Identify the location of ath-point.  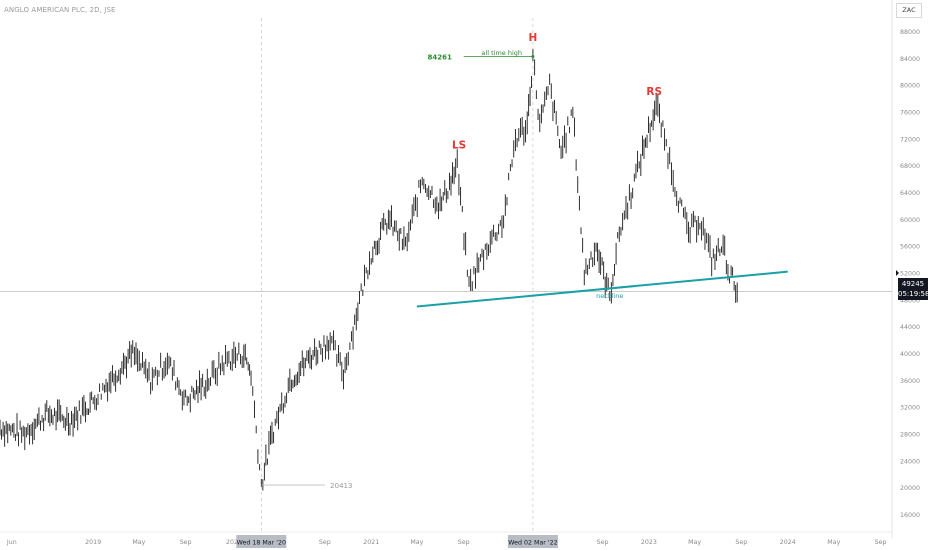
(533, 57).